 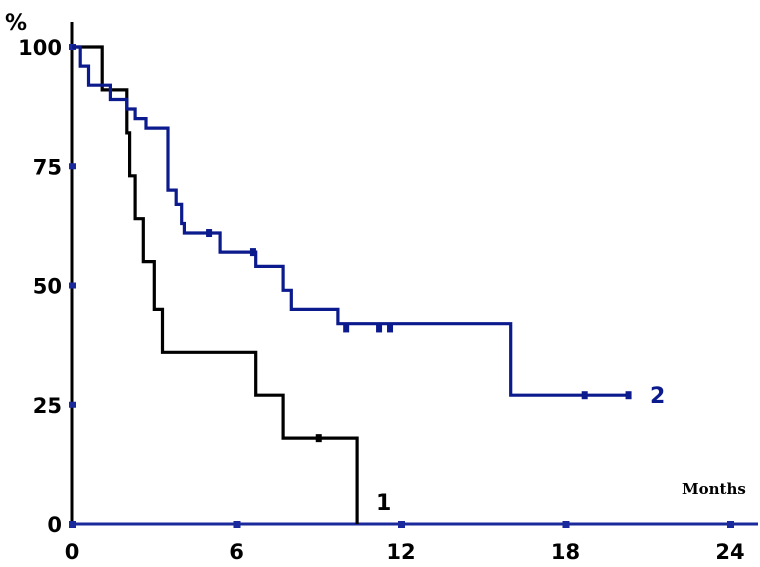 What do you see at coordinates (236, 552) in the screenshot?
I see `x-tick-label-6: 6` at bounding box center [236, 552].